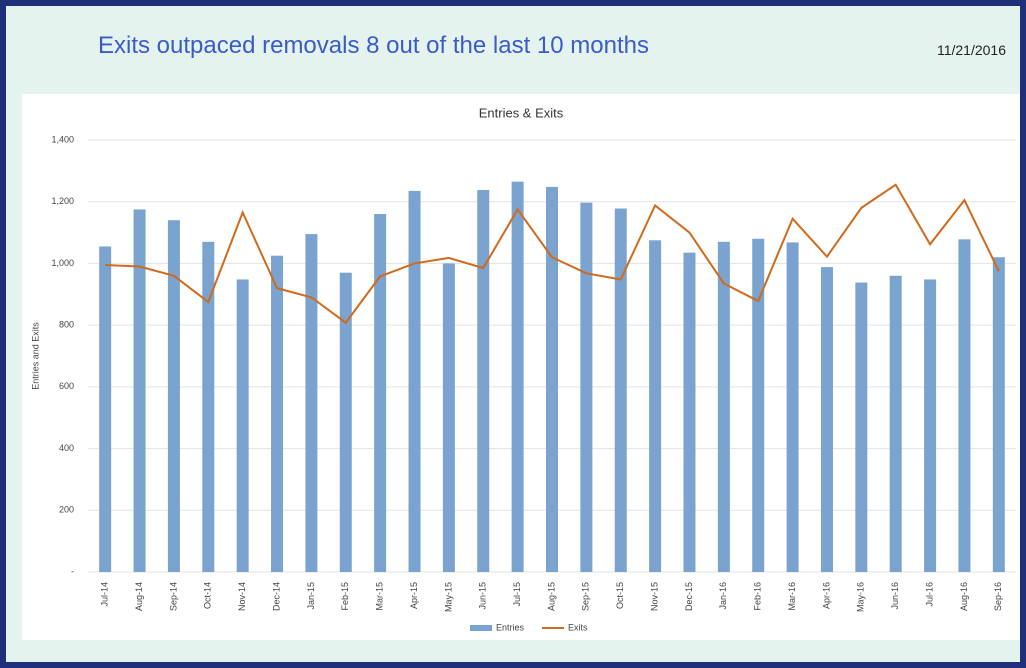 Image resolution: width=1026 pixels, height=668 pixels. What do you see at coordinates (964, 596) in the screenshot?
I see `x-tick-label: Aug-16` at bounding box center [964, 596].